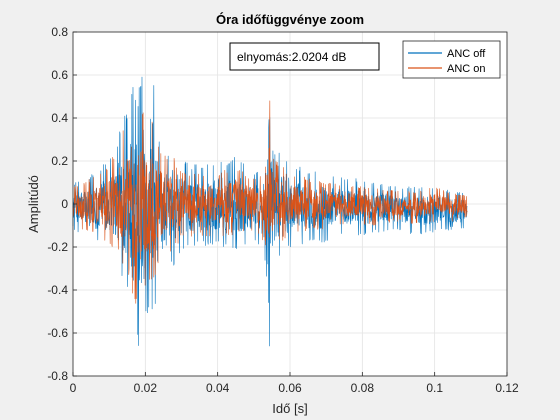  Describe the element at coordinates (33, 204) in the screenshot. I see `y-axis-label: Amplitúdó` at that location.